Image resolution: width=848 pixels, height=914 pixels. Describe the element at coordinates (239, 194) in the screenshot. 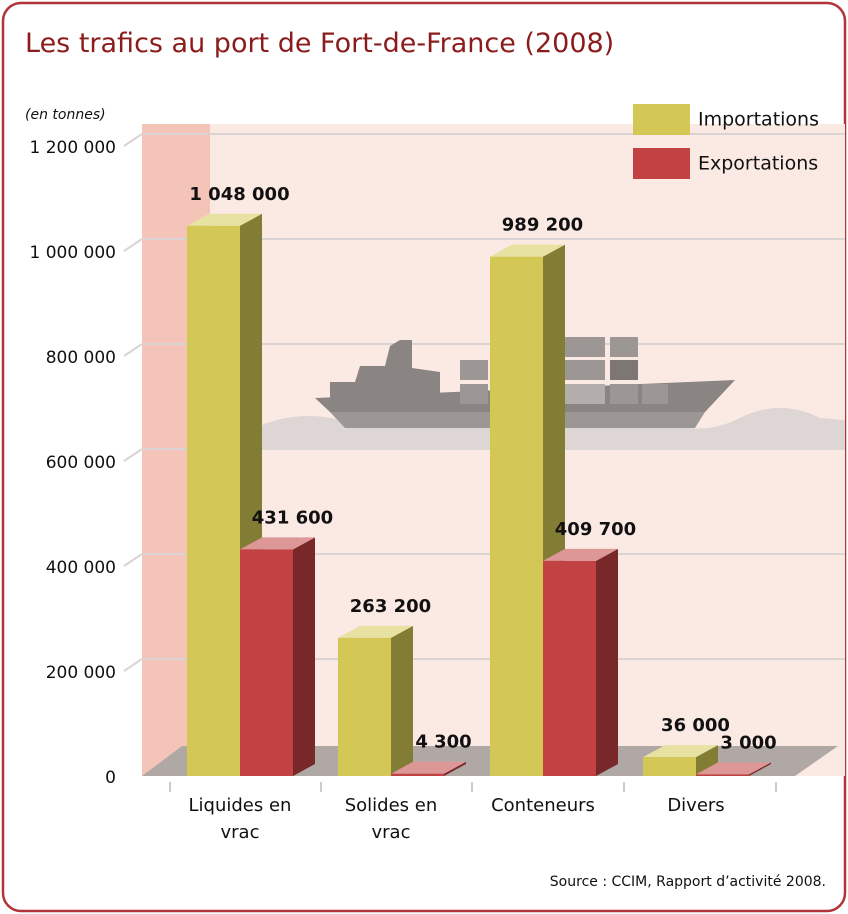

I see `value-label: 1 048 000` at that location.